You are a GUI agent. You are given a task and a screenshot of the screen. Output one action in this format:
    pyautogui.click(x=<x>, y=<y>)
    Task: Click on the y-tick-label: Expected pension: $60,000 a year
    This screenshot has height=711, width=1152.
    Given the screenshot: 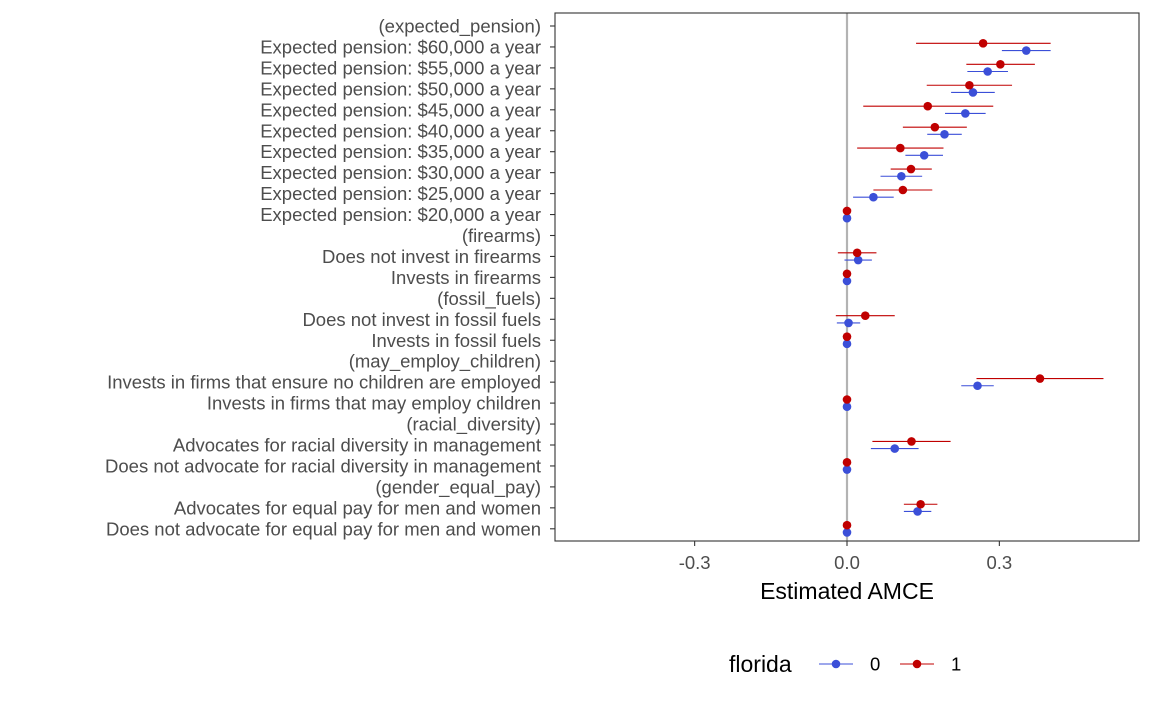 What is the action you would take?
    pyautogui.click(x=400, y=46)
    